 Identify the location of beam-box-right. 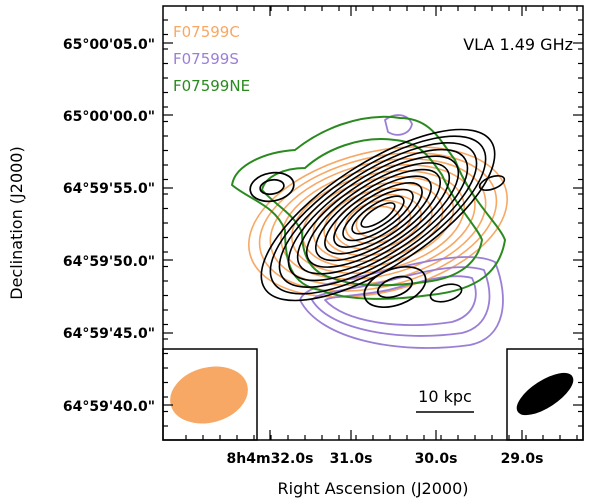
(545, 394).